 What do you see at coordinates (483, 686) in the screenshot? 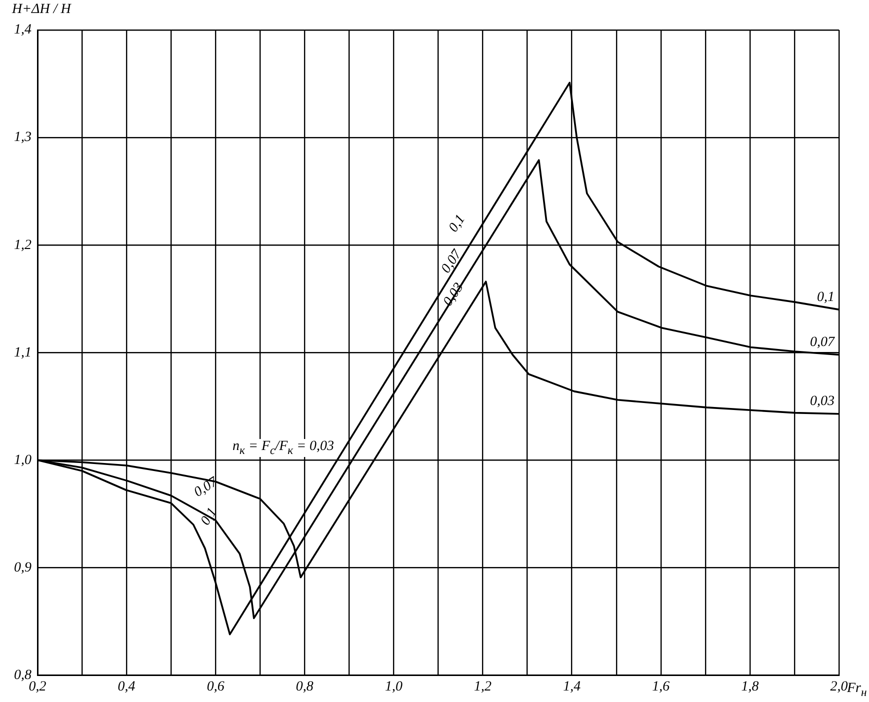
I see `x-tick-label: 1,2` at bounding box center [483, 686].